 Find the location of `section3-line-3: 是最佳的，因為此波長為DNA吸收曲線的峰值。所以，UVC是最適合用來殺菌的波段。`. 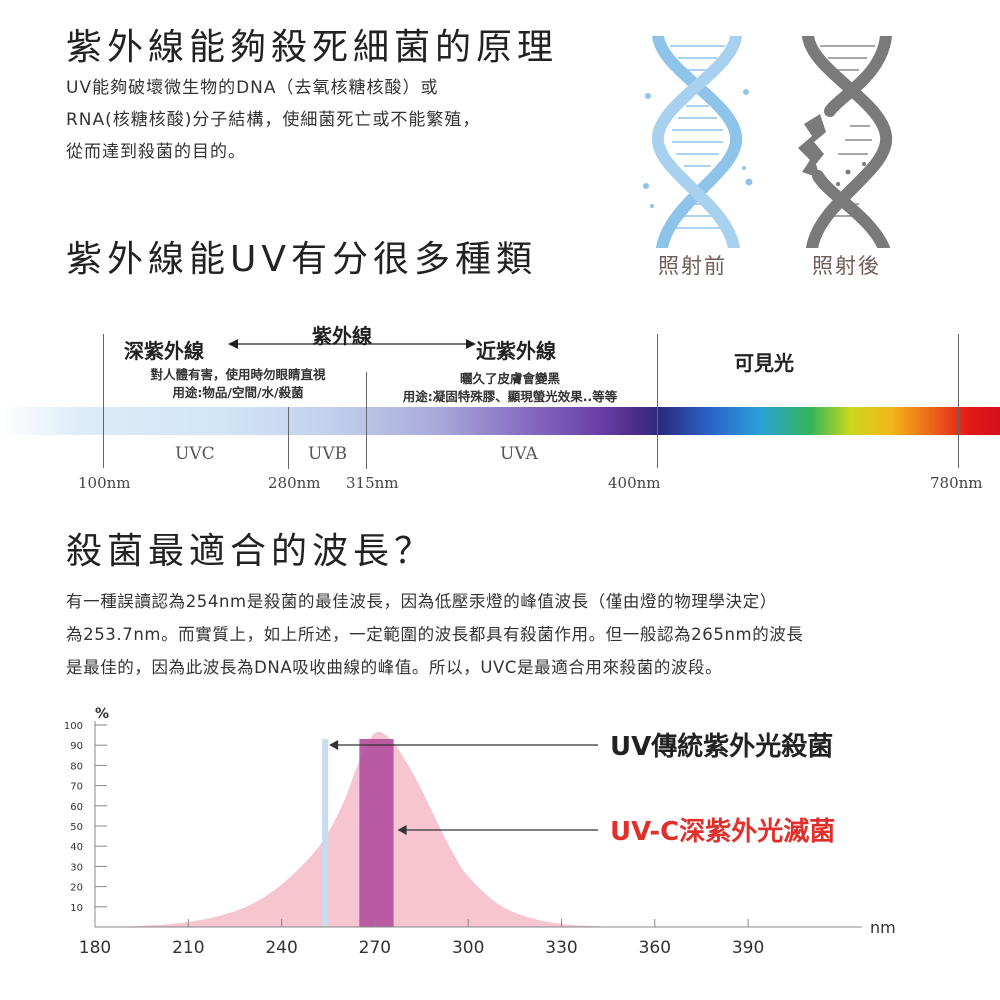

section3-line-3: 是最佳的，因為此波長為DNA吸收曲線的峰值。所以，UVC是最適合用來殺菌的波段。 is located at coordinates (394, 667).